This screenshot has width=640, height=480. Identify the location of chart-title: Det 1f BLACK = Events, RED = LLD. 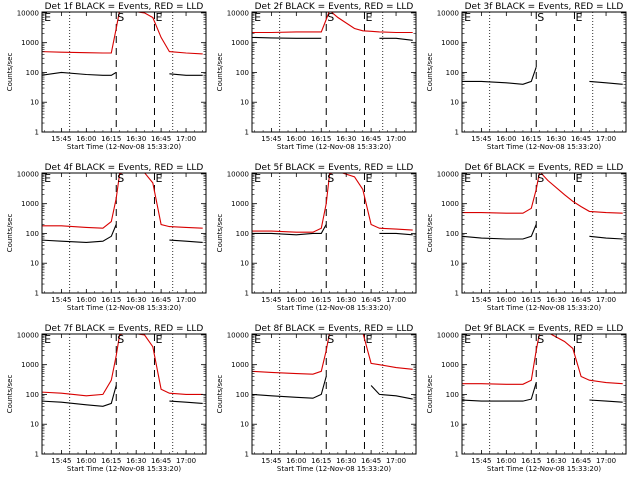
(124, 7).